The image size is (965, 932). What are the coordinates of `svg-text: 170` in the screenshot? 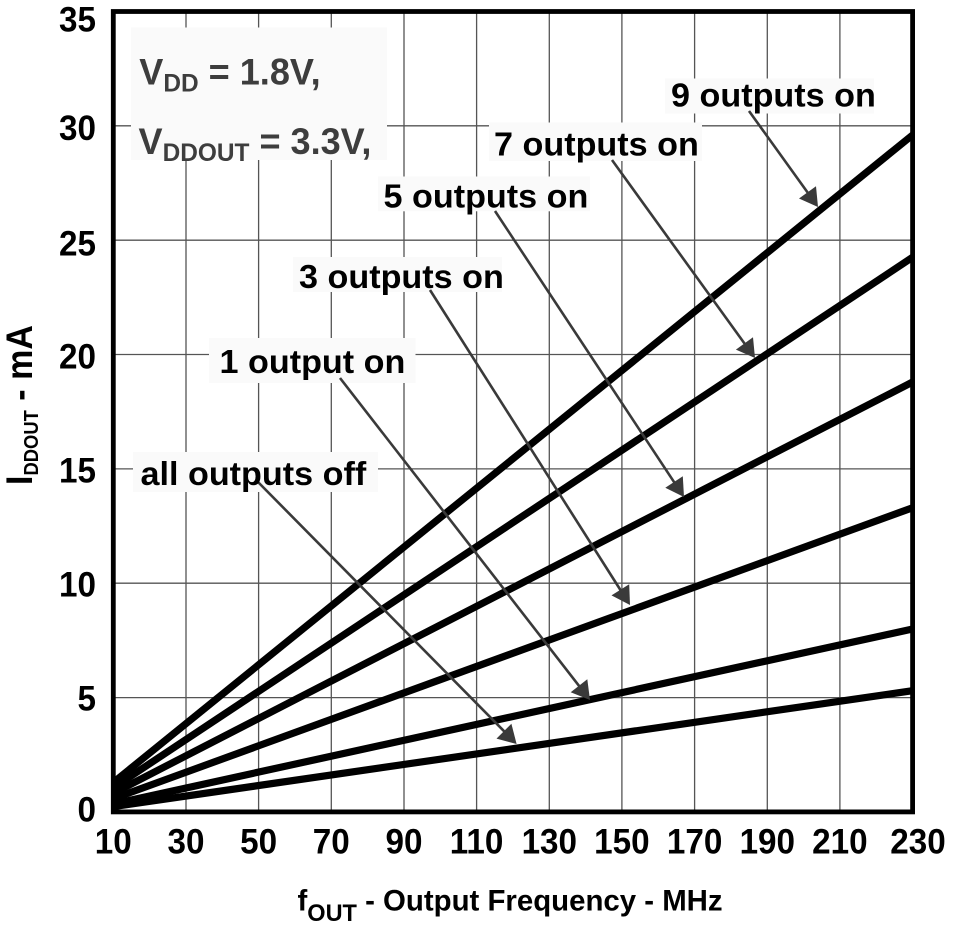 It's located at (694, 842).